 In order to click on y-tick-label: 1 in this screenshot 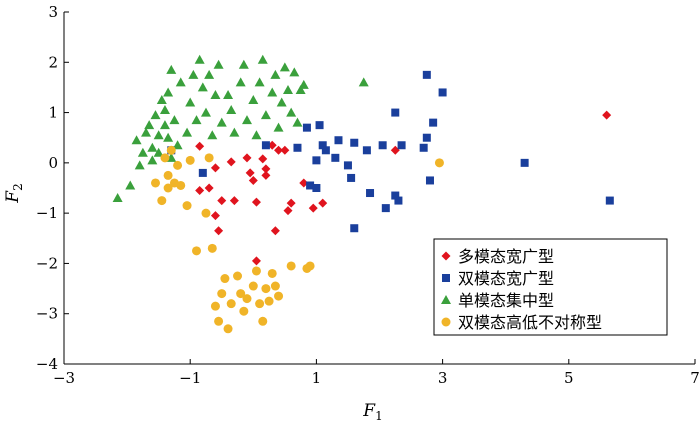, I will do `click(53, 113)`.